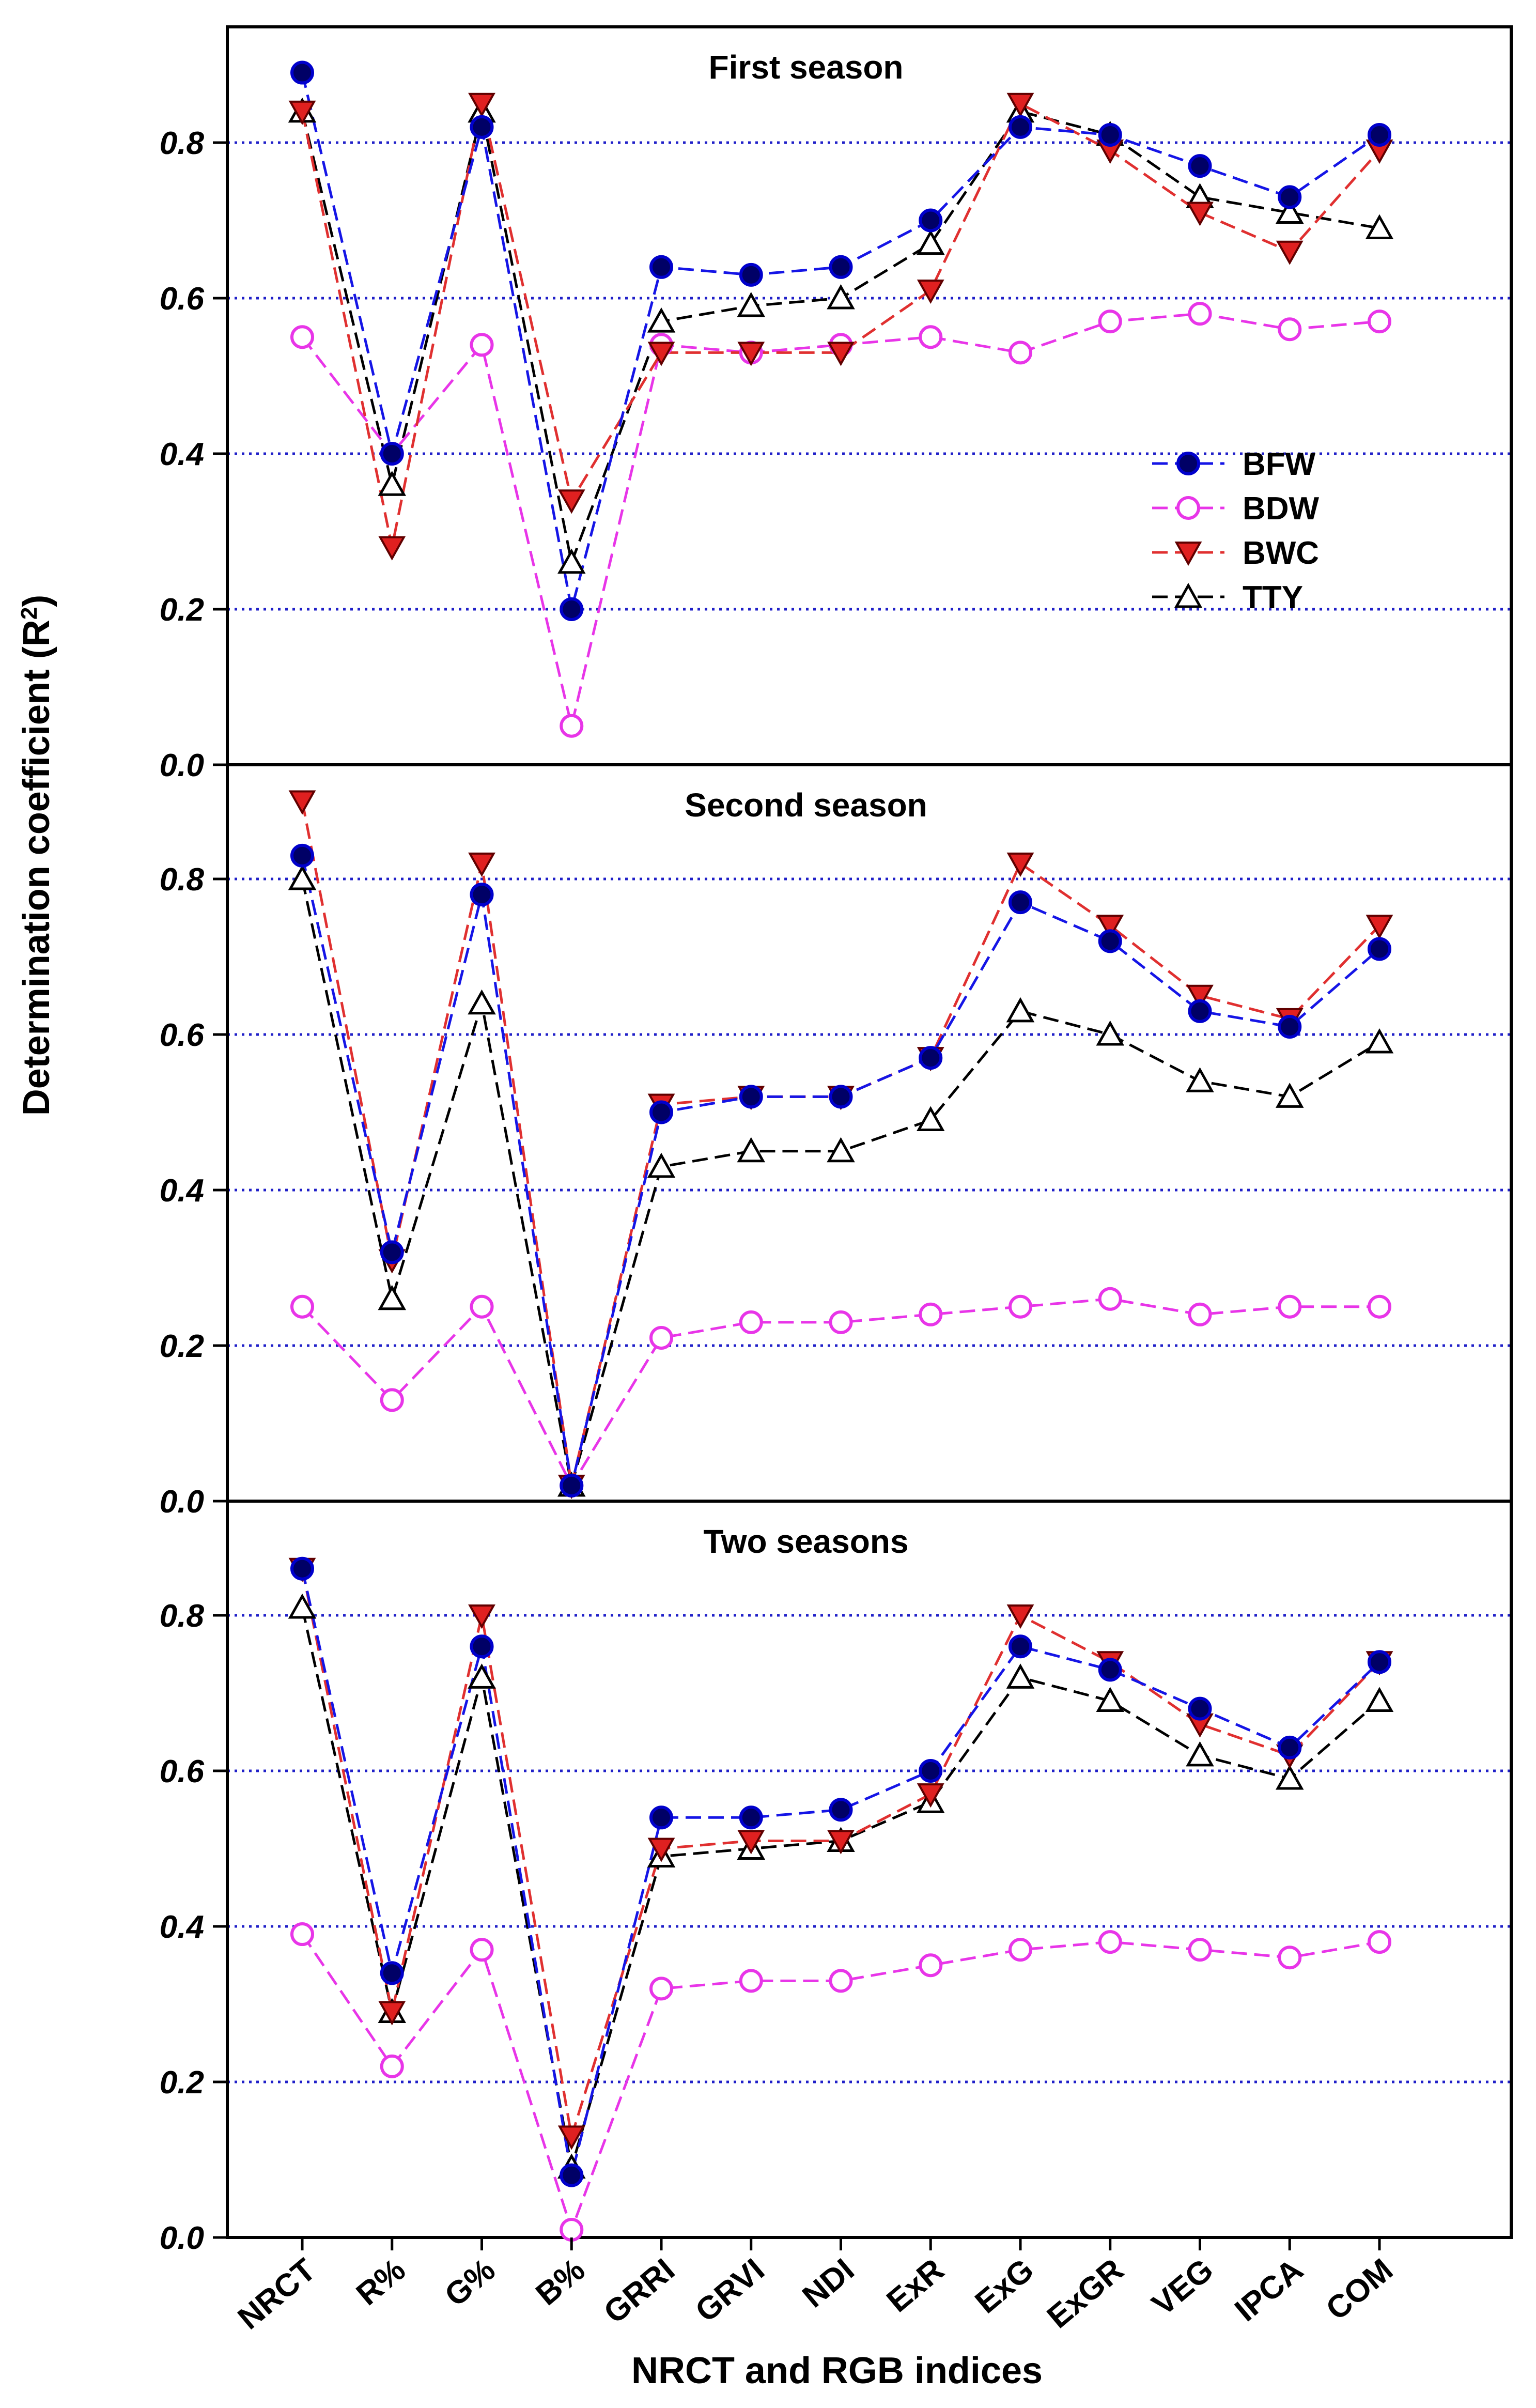 This screenshot has width=1536, height=2408. I want to click on legend-label-bfw: BFW, so click(1279, 464).